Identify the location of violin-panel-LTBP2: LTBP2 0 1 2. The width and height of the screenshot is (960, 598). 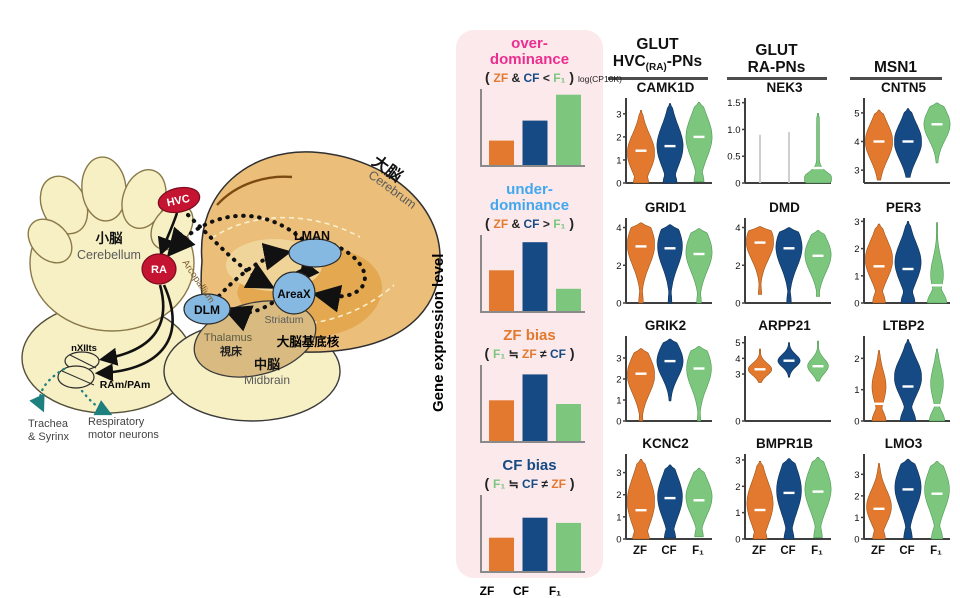
(895, 377).